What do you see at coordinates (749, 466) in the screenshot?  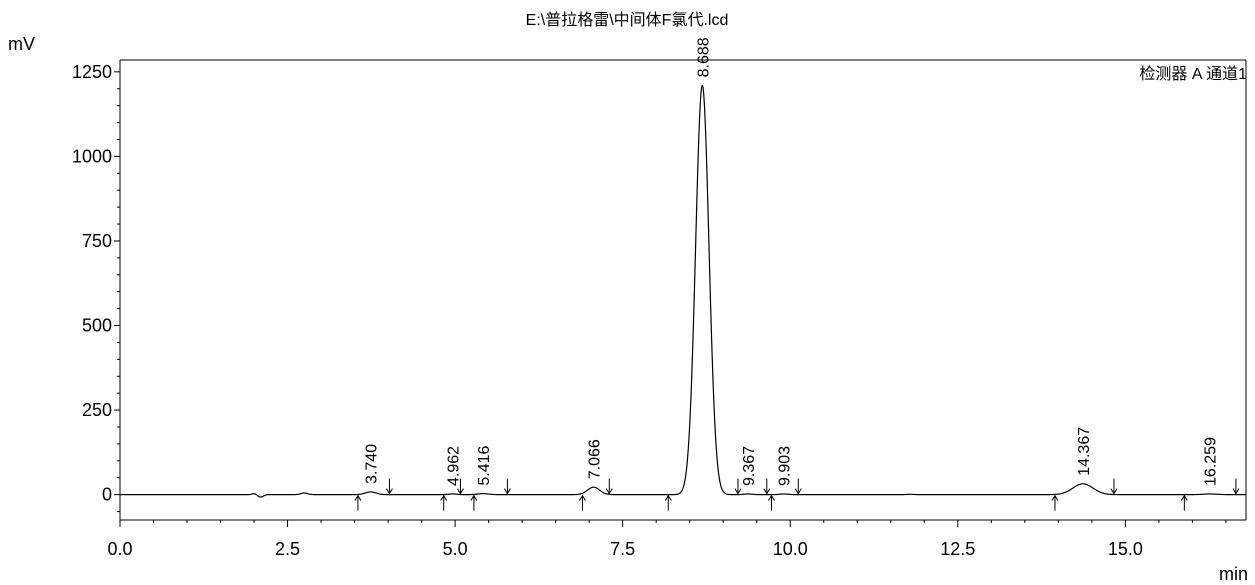 I see `peak-rt-label: 9.367` at bounding box center [749, 466].